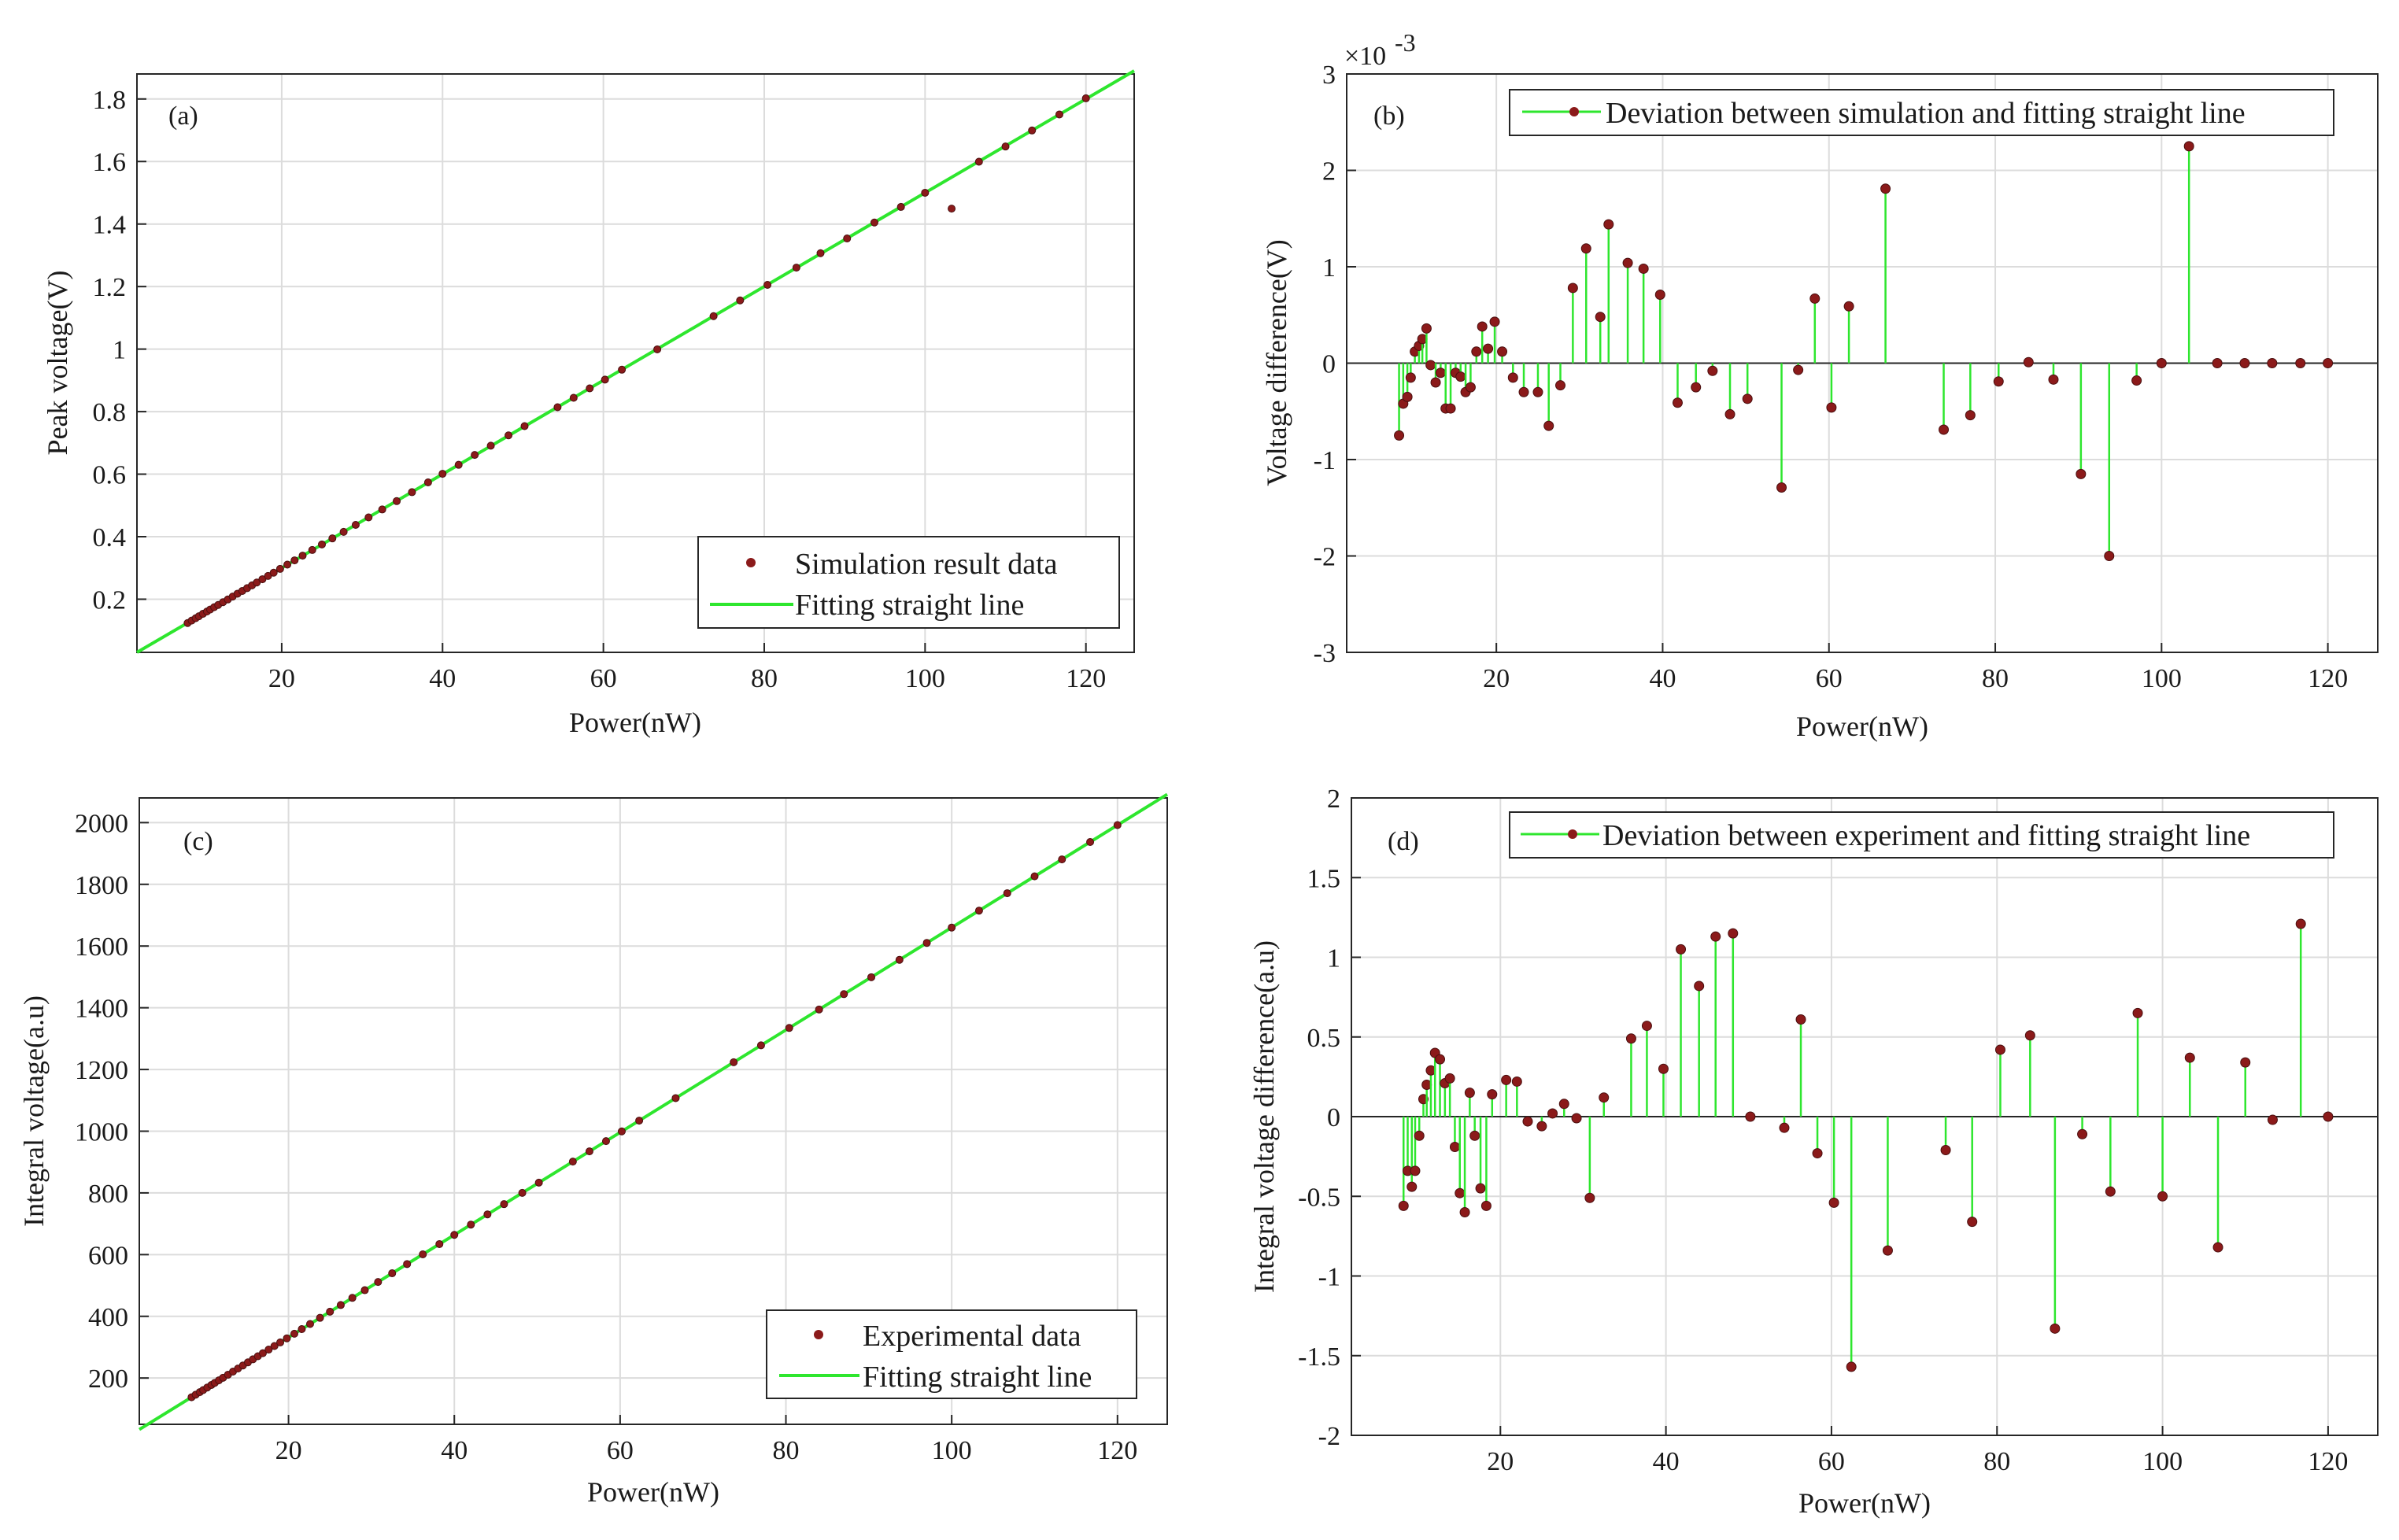 Image resolution: width=2399 pixels, height=1540 pixels. Describe the element at coordinates (1864, 351) in the screenshot. I see `deviation-stems` at that location.